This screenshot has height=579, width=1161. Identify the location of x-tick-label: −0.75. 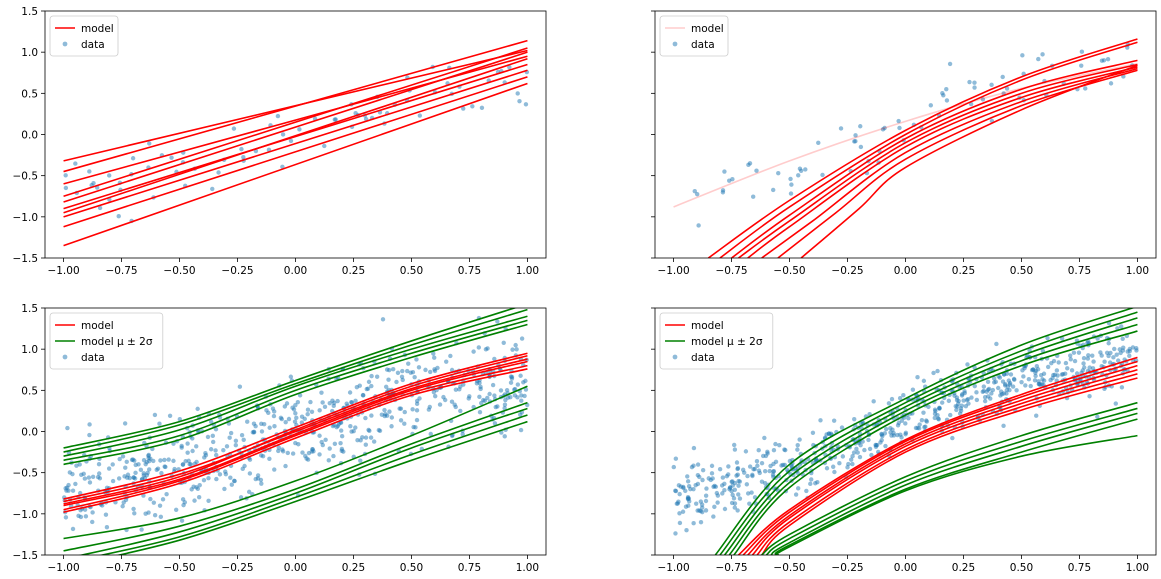
(121, 271).